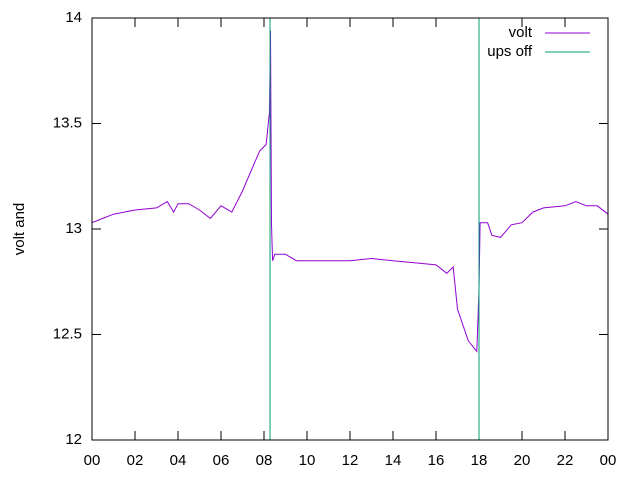  I want to click on y-tick-label: 12, so click(73, 439).